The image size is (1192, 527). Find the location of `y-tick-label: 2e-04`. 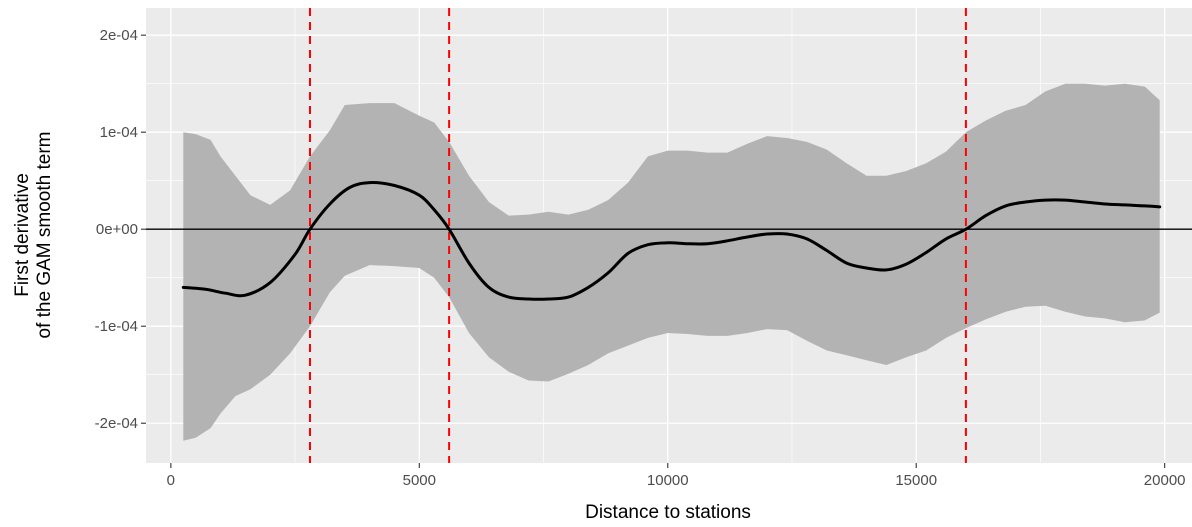

y-tick-label: 2e-04 is located at coordinates (119, 35).